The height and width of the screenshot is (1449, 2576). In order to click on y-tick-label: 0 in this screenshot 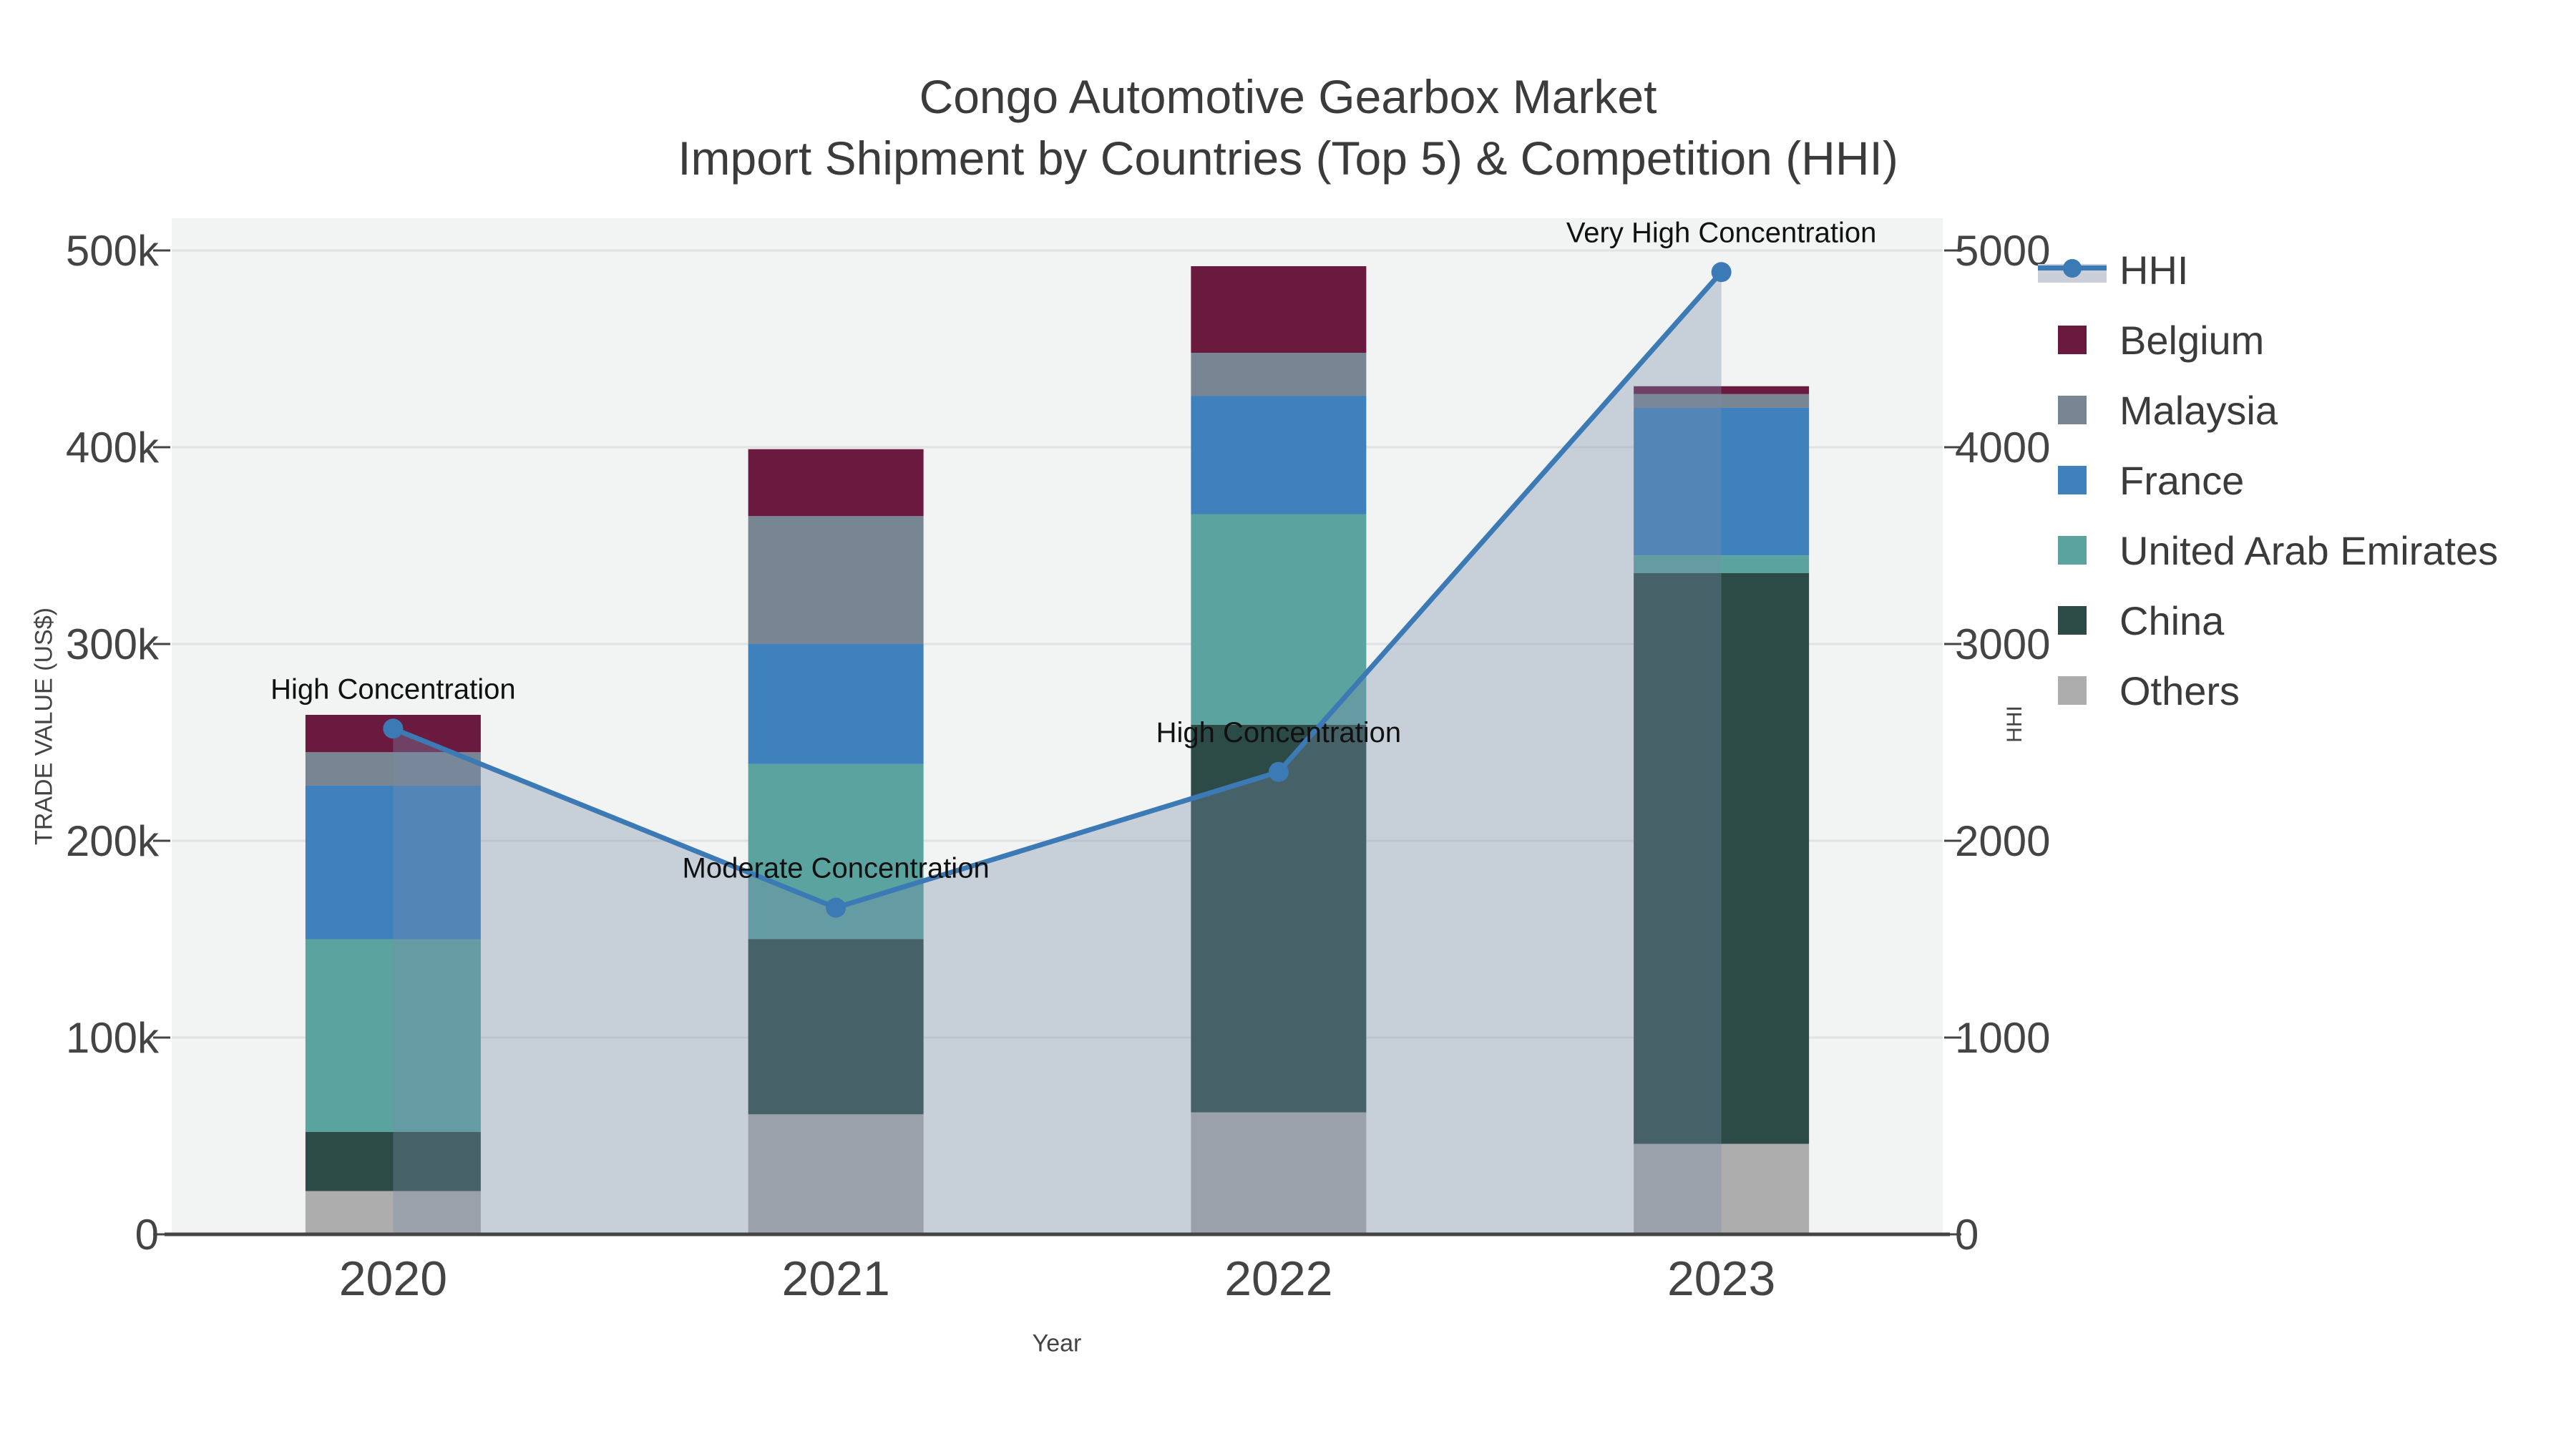, I will do `click(147, 1235)`.